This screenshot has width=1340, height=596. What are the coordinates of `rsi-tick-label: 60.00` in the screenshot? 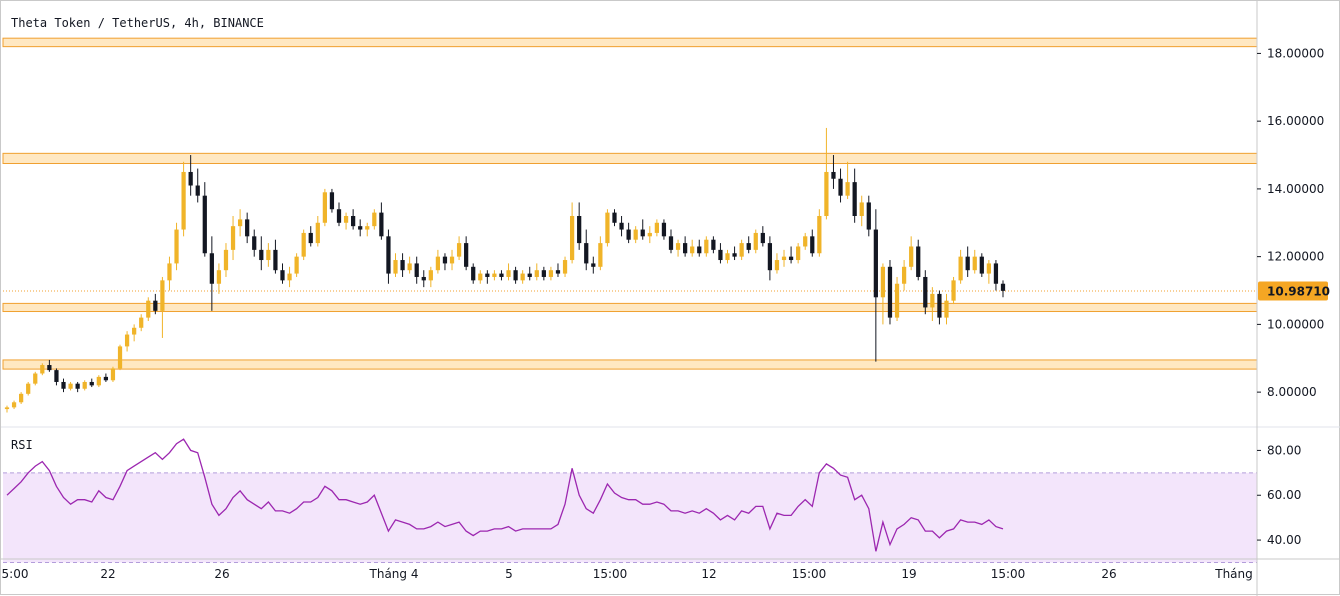 It's located at (1284, 495).